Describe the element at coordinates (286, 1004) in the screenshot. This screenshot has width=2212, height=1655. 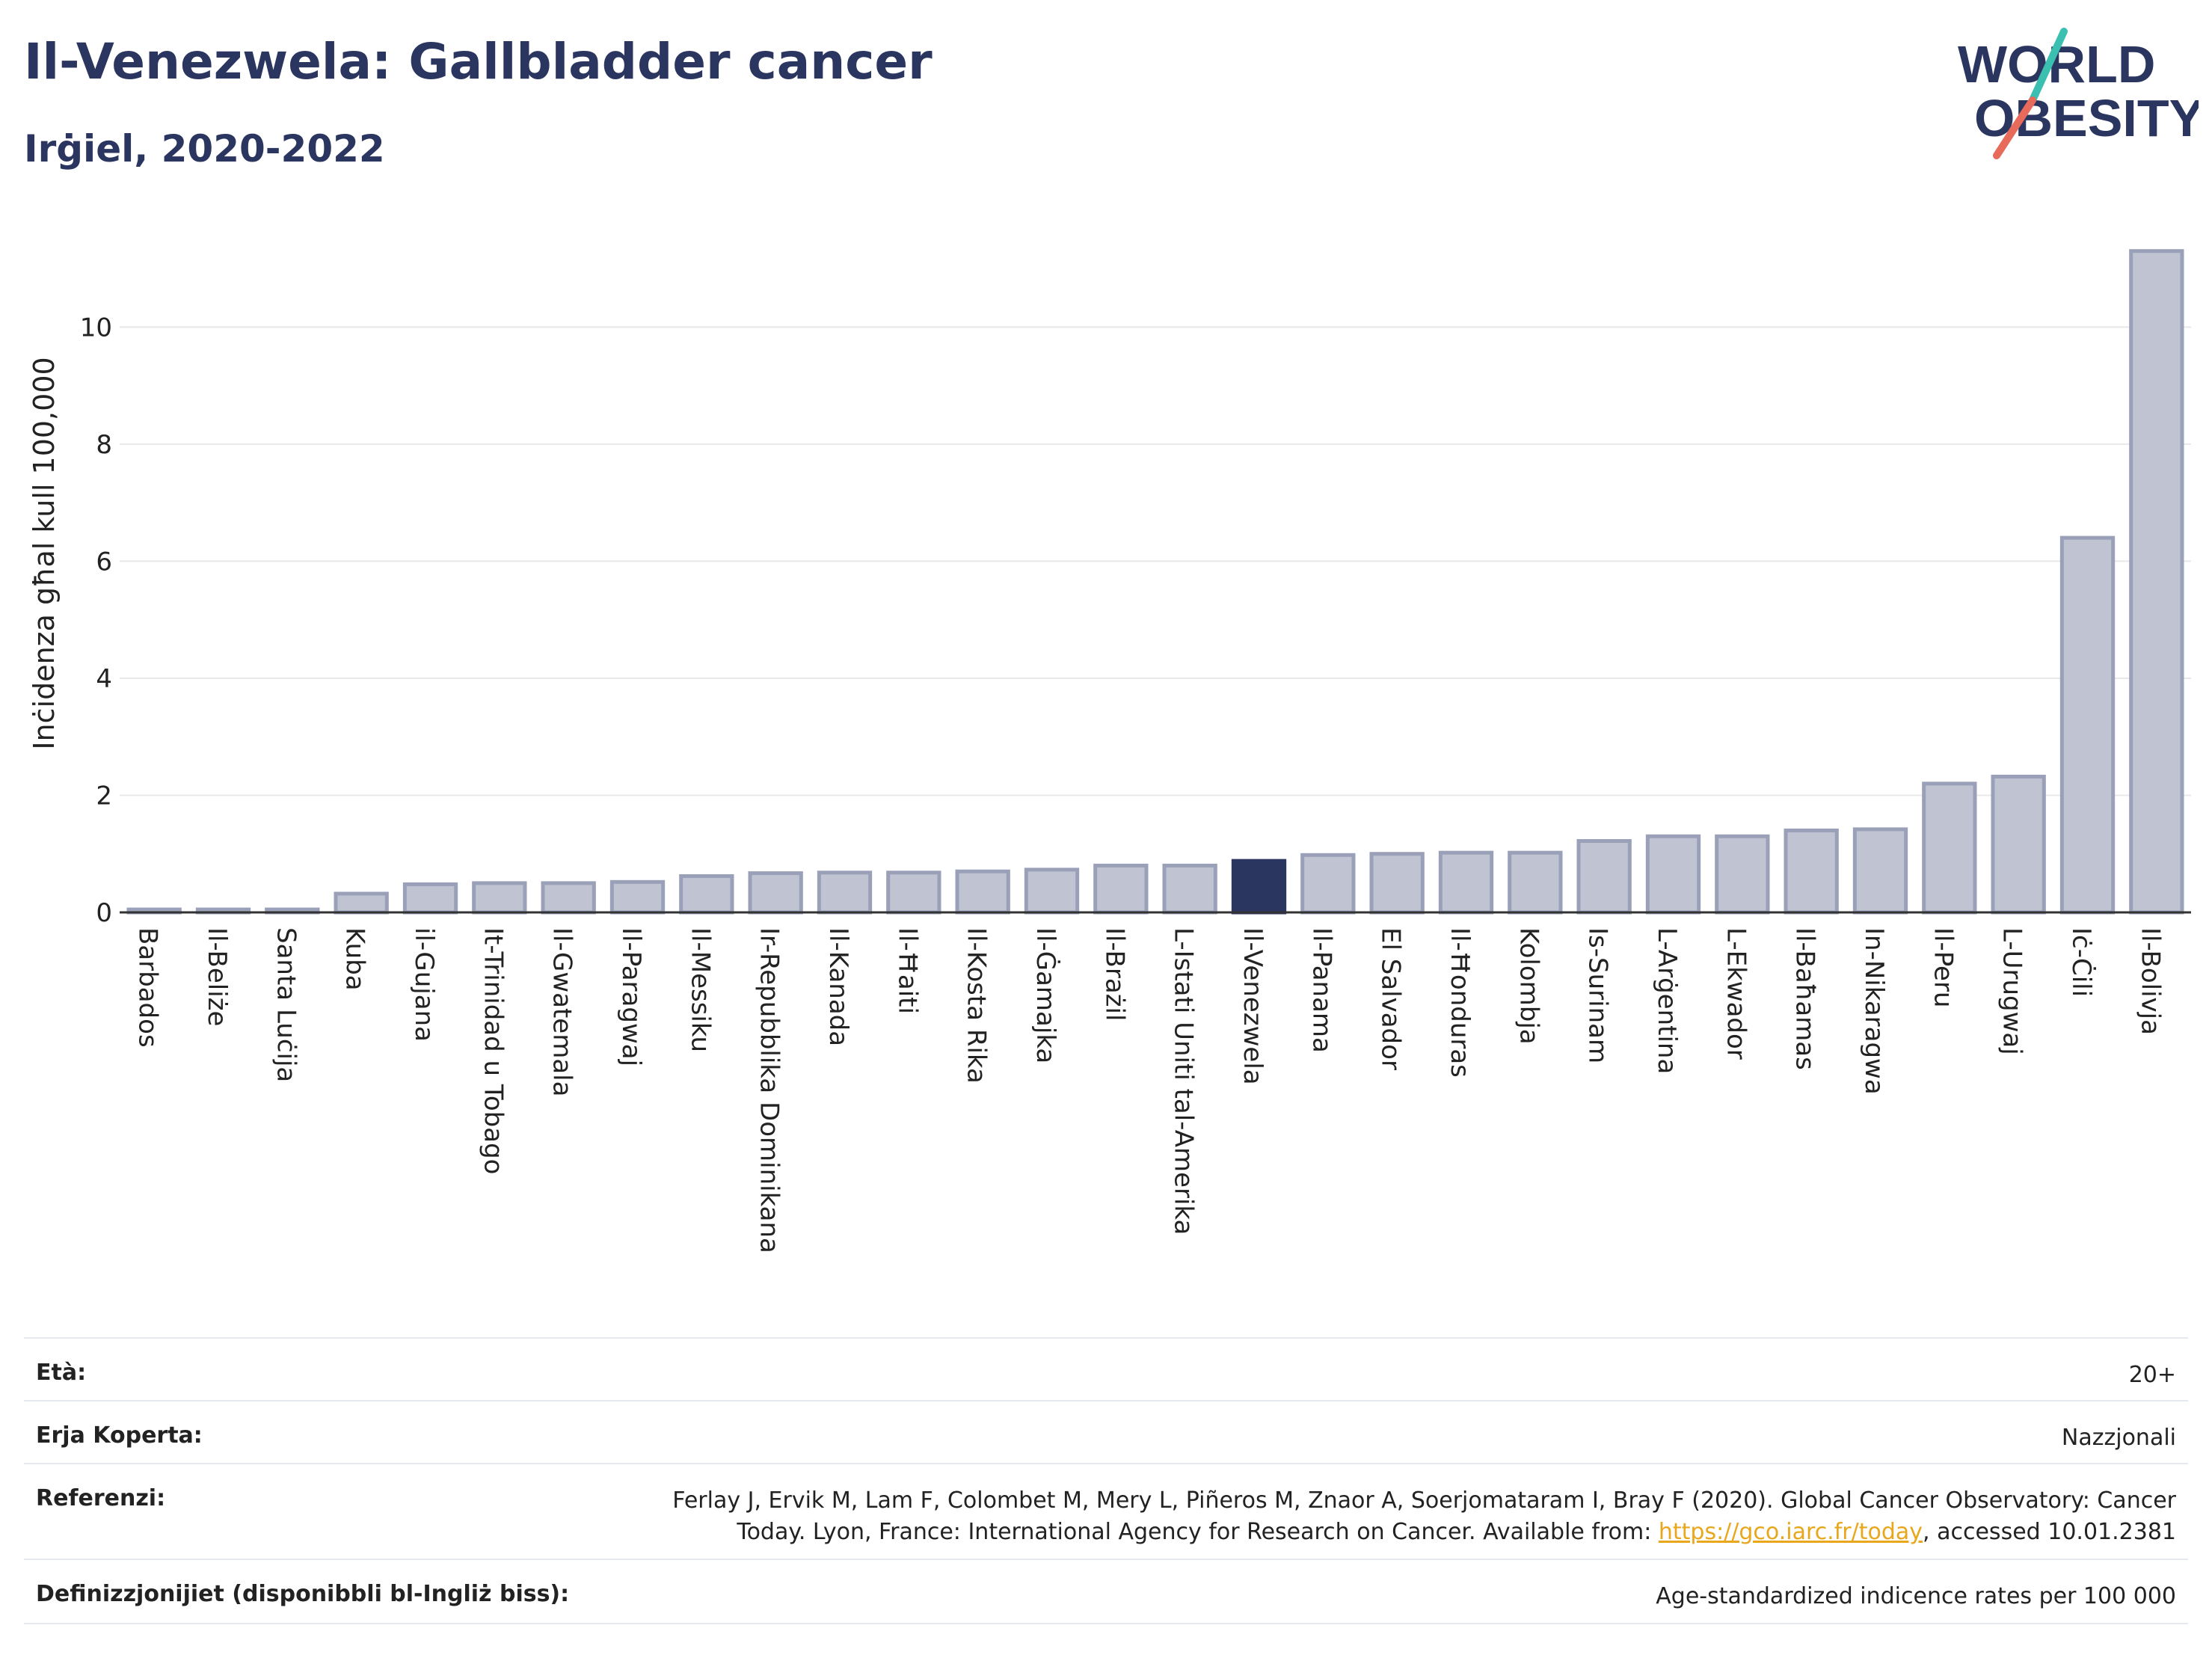
I see `x-tick-label: Santa Luċija` at that location.